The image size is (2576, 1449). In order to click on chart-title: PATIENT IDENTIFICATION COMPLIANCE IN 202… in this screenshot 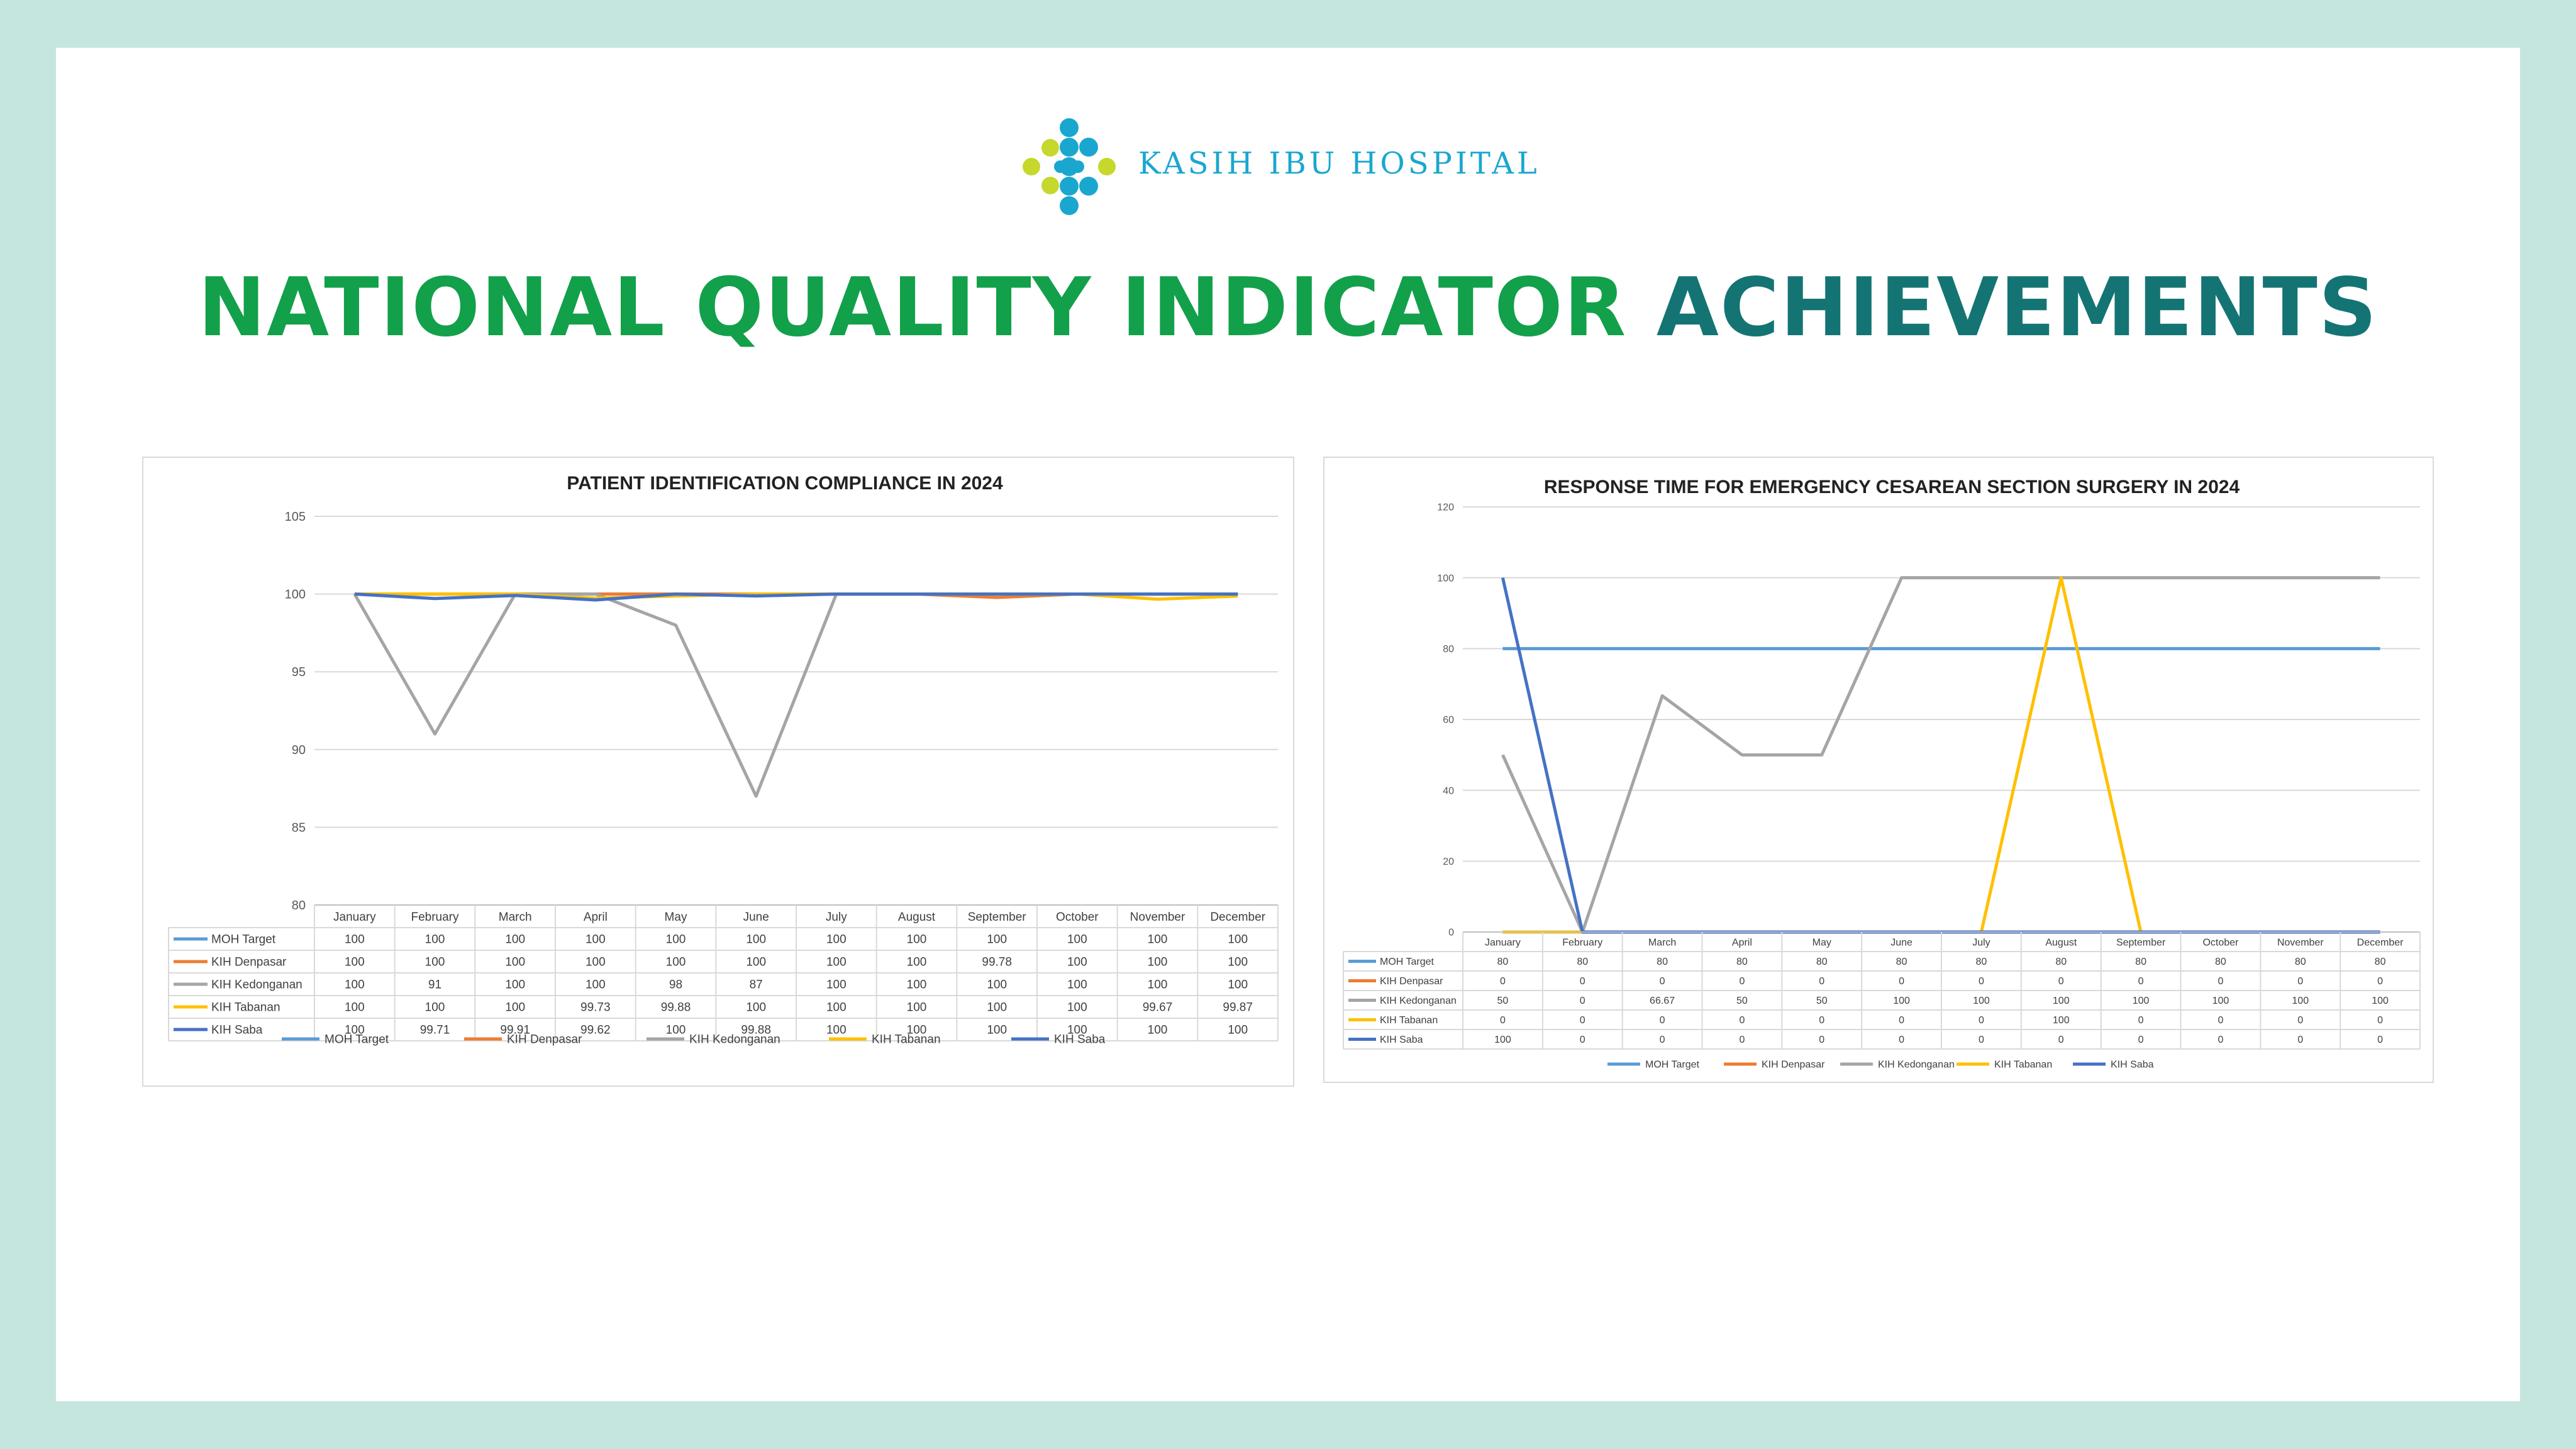, I will do `click(785, 483)`.